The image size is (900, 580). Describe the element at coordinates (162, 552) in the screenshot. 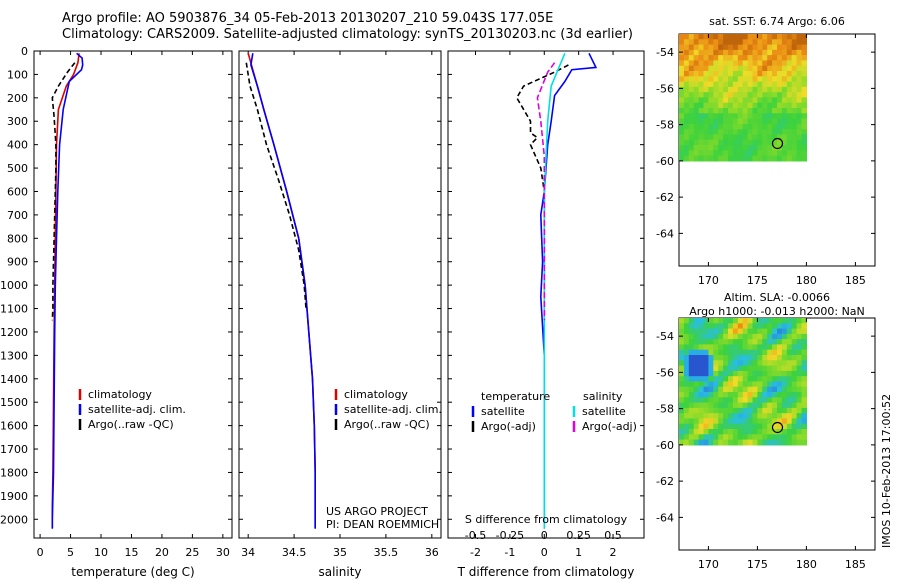

I see `x-tick-label: 20` at that location.